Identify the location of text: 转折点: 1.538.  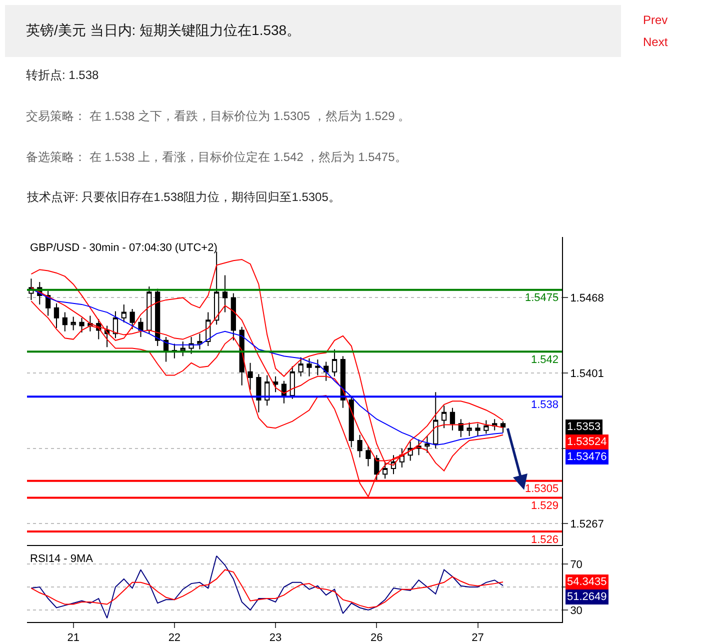
(63, 75).